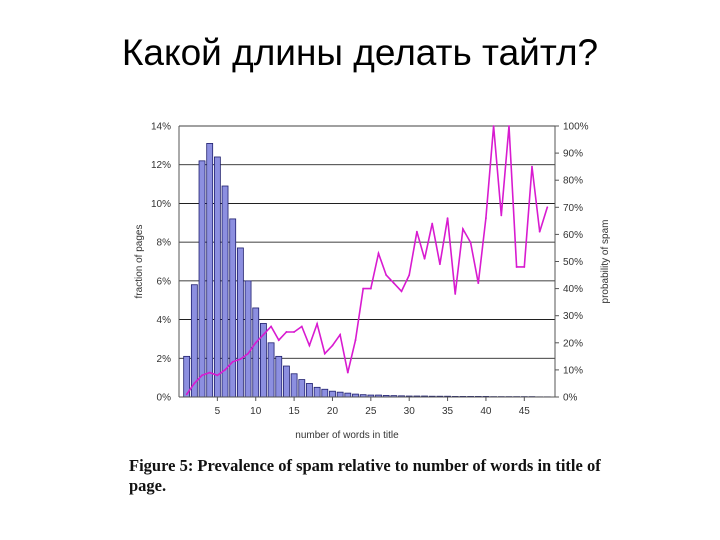  What do you see at coordinates (161, 165) in the screenshot?
I see `y-tick-left: 12%` at bounding box center [161, 165].